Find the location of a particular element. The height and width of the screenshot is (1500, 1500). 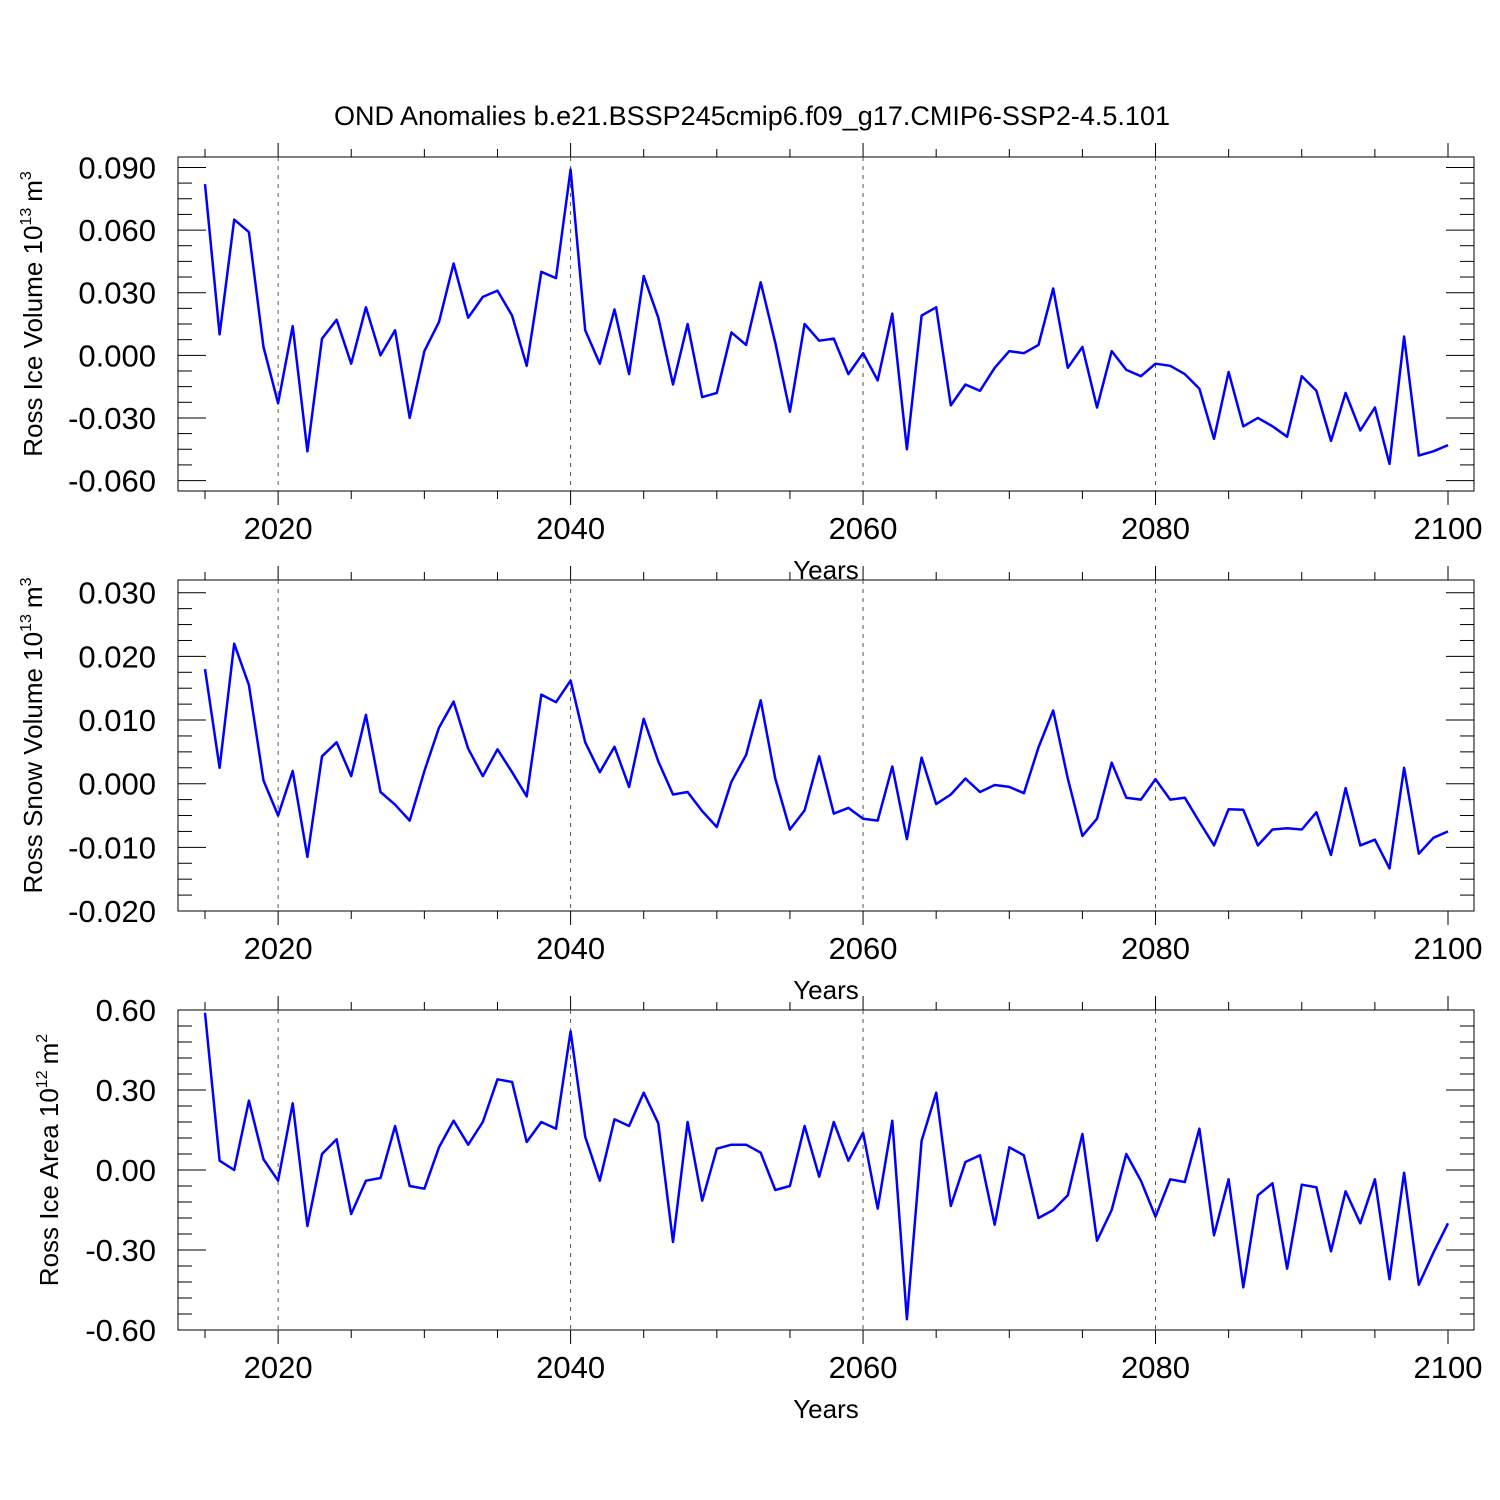

y-tick-label: 0.060 is located at coordinates (117, 230).